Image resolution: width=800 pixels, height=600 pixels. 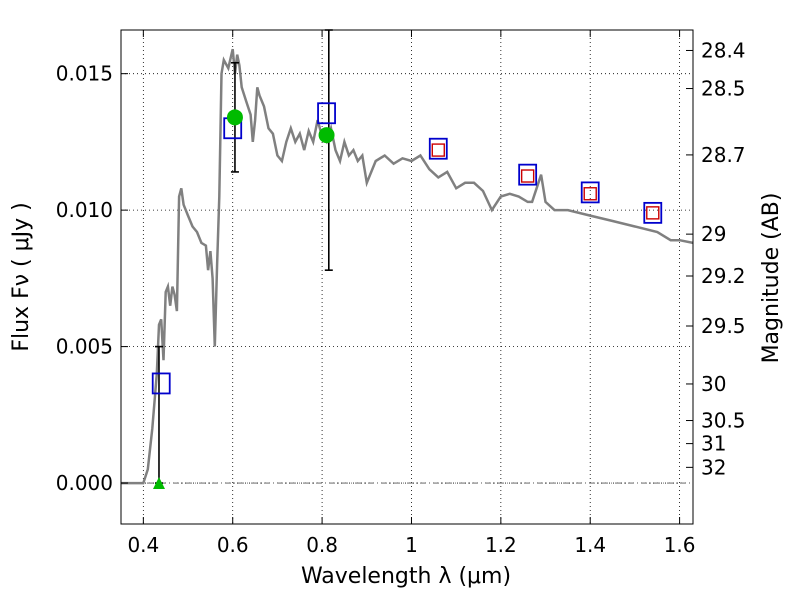 I want to click on x-tick-label: 1.4, so click(x=590, y=545).